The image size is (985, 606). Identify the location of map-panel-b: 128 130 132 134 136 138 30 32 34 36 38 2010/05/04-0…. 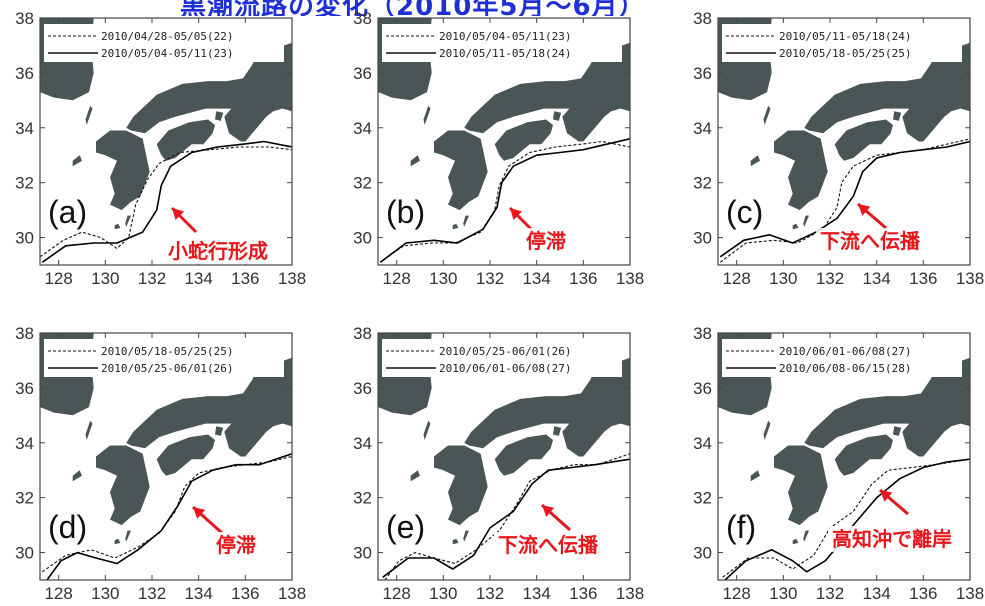
(498, 148).